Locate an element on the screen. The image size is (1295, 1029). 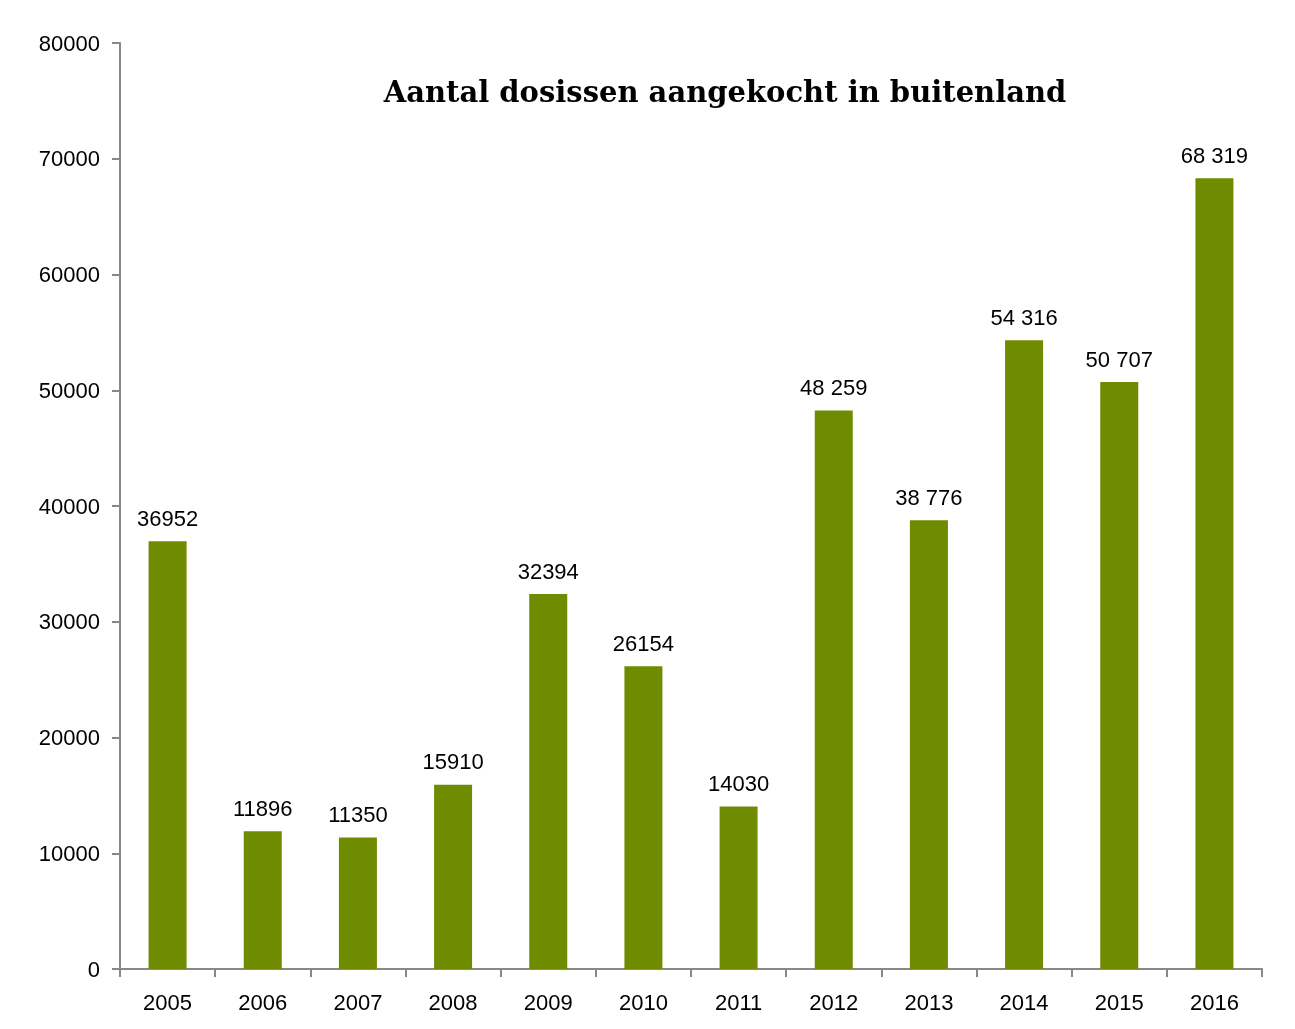
data-label: 36952 is located at coordinates (167, 518).